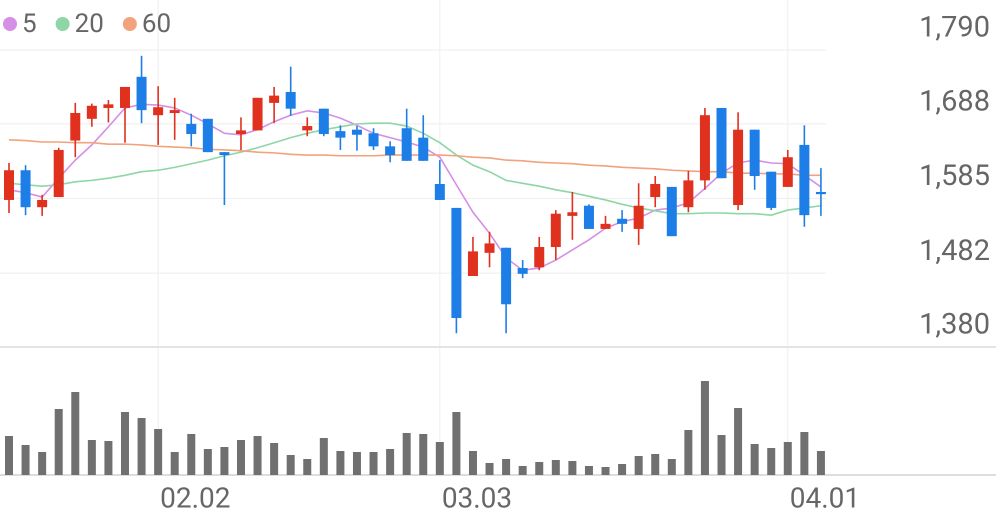 The image size is (996, 519). What do you see at coordinates (954, 102) in the screenshot?
I see `y-tick-label: 1,688` at bounding box center [954, 102].